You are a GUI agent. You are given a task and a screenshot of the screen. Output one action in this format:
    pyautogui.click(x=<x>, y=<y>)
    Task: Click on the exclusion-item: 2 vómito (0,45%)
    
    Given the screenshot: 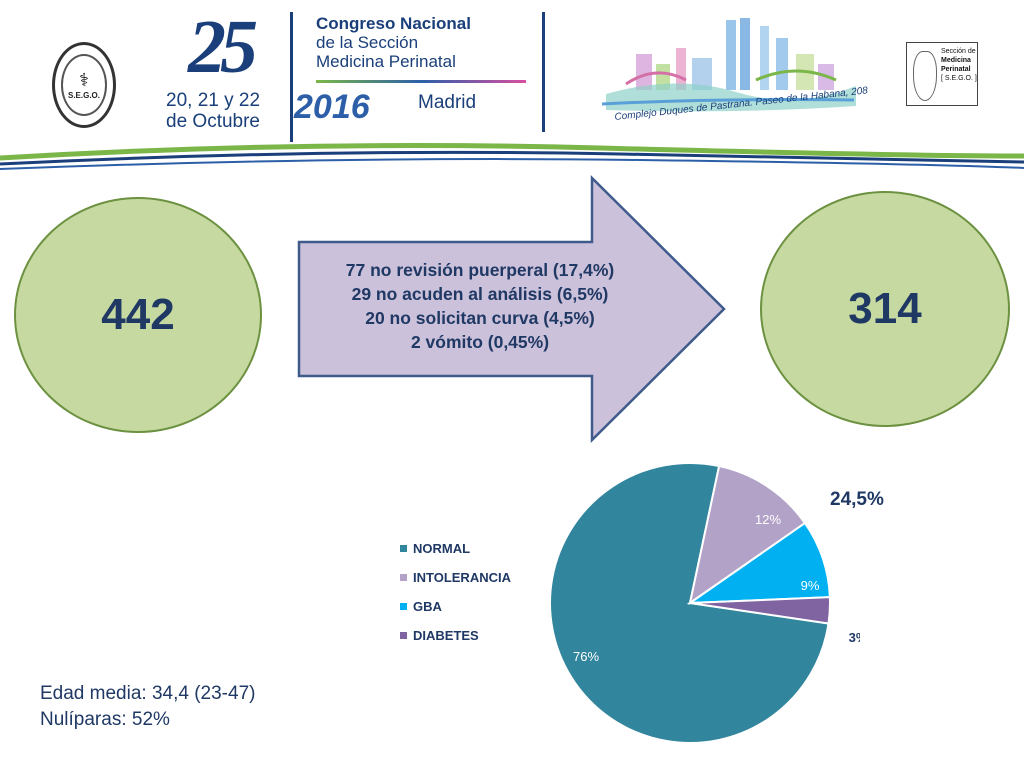 What is the action you would take?
    pyautogui.click(x=480, y=342)
    